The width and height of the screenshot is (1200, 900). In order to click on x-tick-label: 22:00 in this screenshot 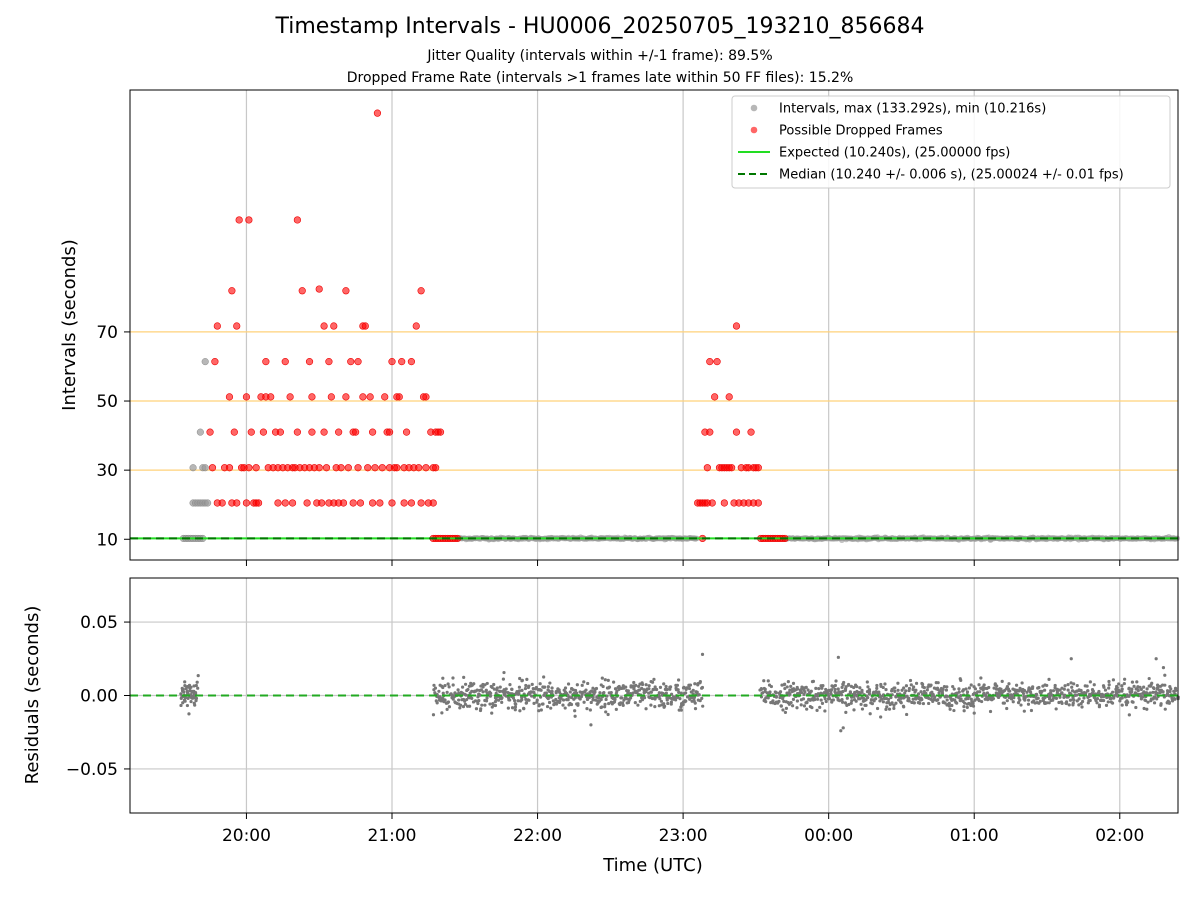, I will do `click(537, 836)`.